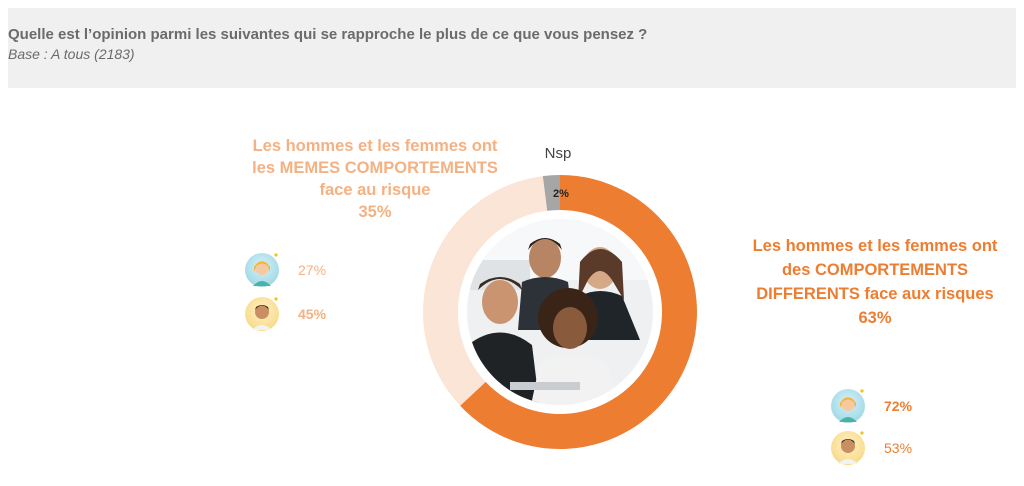 The width and height of the screenshot is (1024, 486). I want to click on nsp-label: Nsp, so click(558, 153).